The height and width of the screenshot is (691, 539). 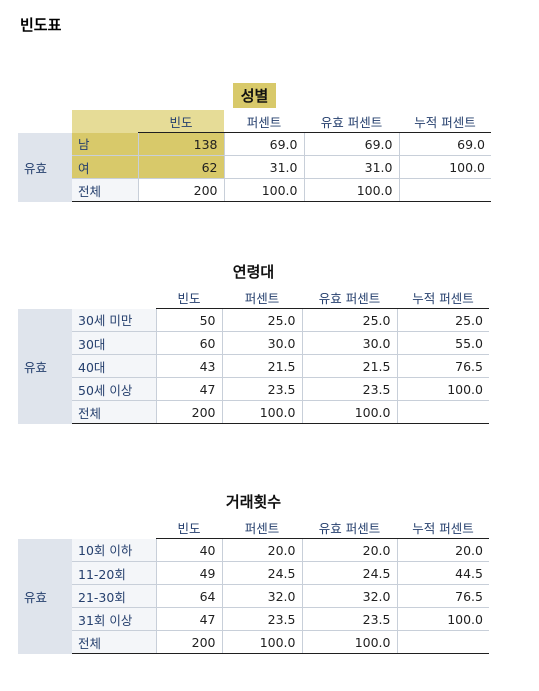 I want to click on cell: 50, so click(x=188, y=320).